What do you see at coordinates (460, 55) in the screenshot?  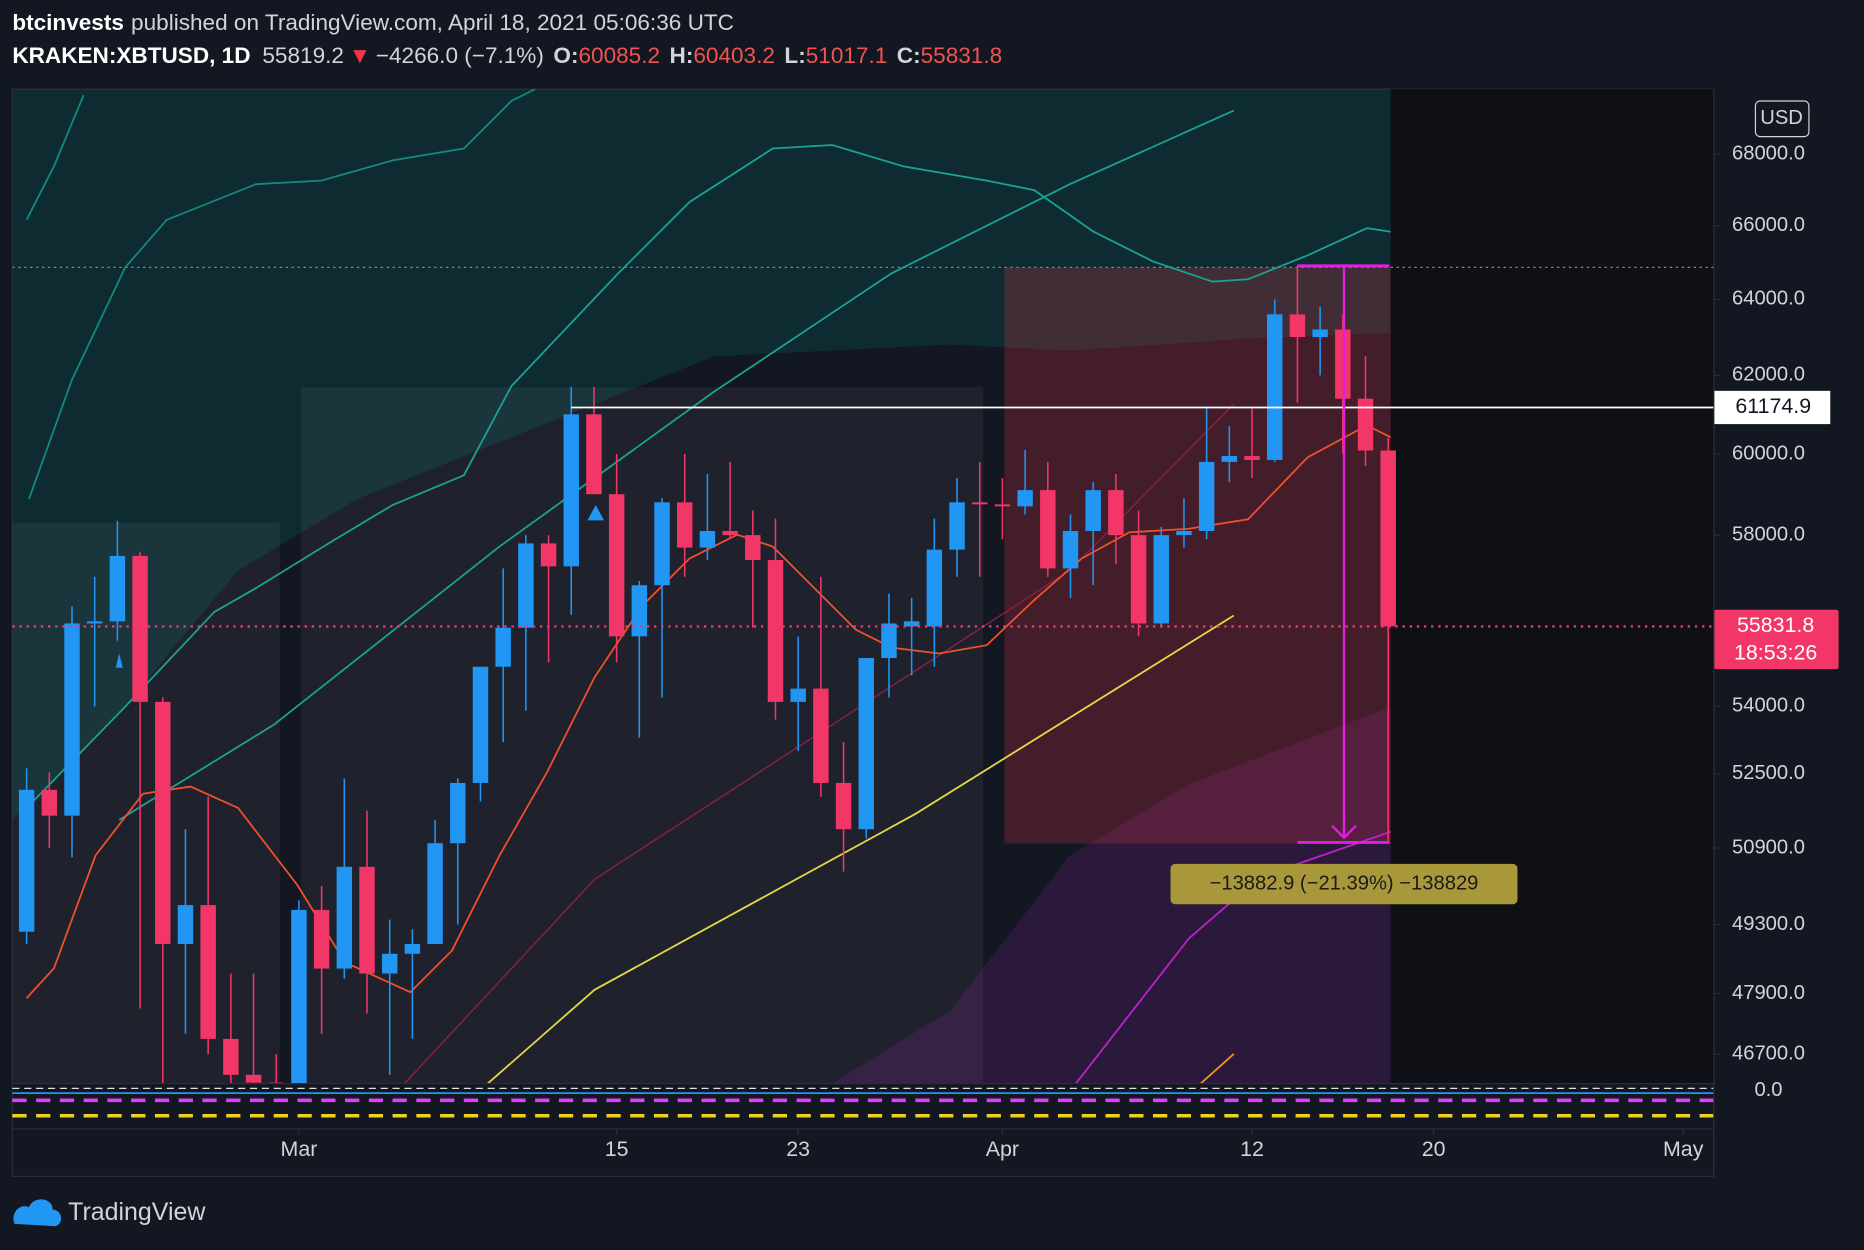 I see `change: −4266.0 (−7.1%)` at bounding box center [460, 55].